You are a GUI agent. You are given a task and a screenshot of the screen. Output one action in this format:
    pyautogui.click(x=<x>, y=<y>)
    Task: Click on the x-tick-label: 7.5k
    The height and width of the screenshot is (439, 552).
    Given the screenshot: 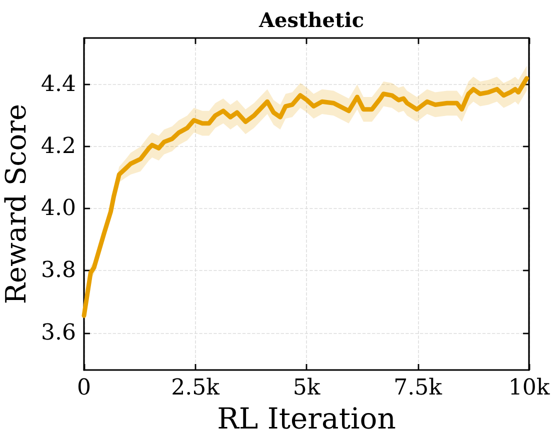 What is the action you would take?
    pyautogui.click(x=418, y=388)
    